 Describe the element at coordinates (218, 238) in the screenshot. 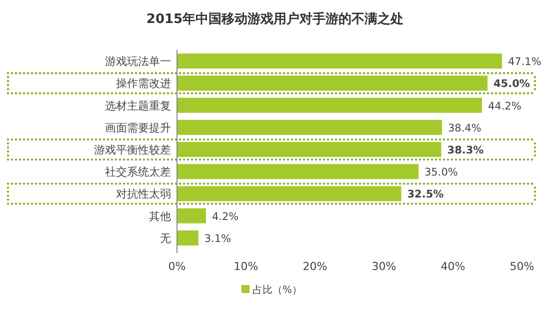

I see `data-label: 3.1%` at that location.